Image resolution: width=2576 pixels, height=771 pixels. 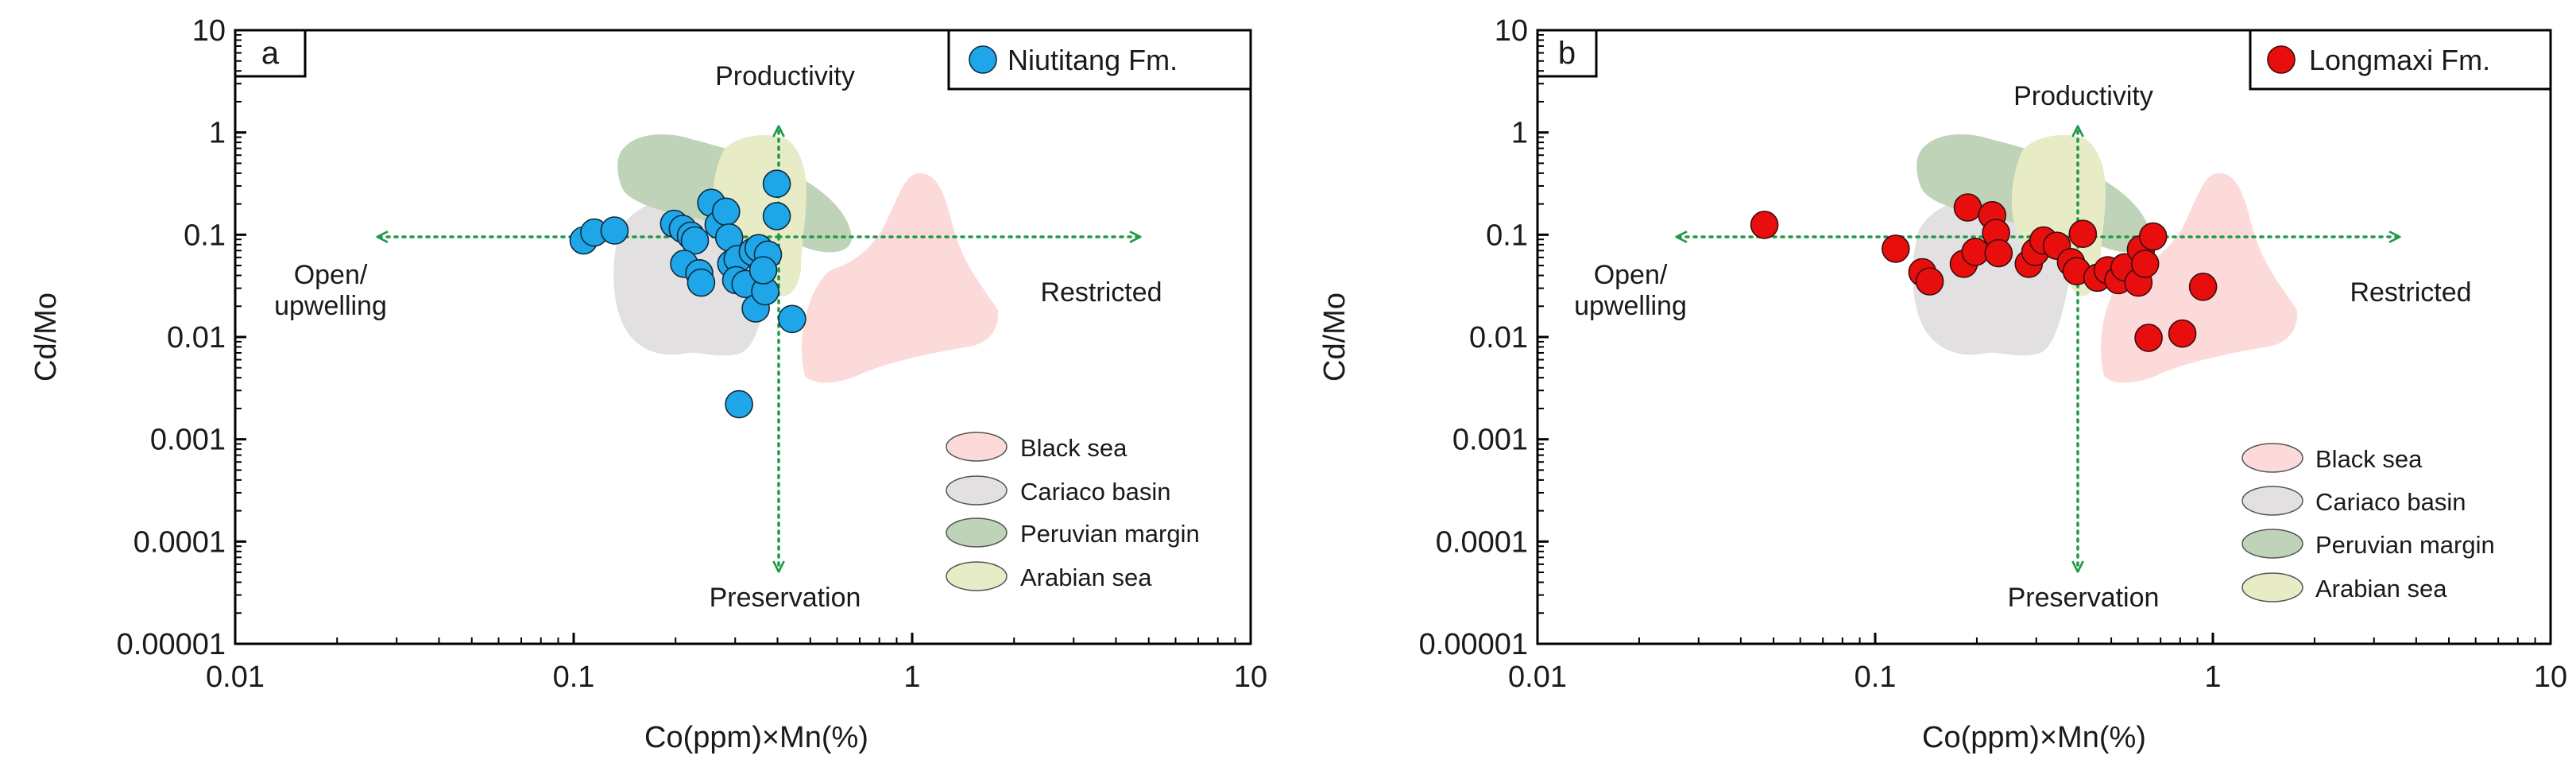 What do you see at coordinates (1093, 60) in the screenshot?
I see `legend-label-niutitang: Niutitang Fm.` at bounding box center [1093, 60].